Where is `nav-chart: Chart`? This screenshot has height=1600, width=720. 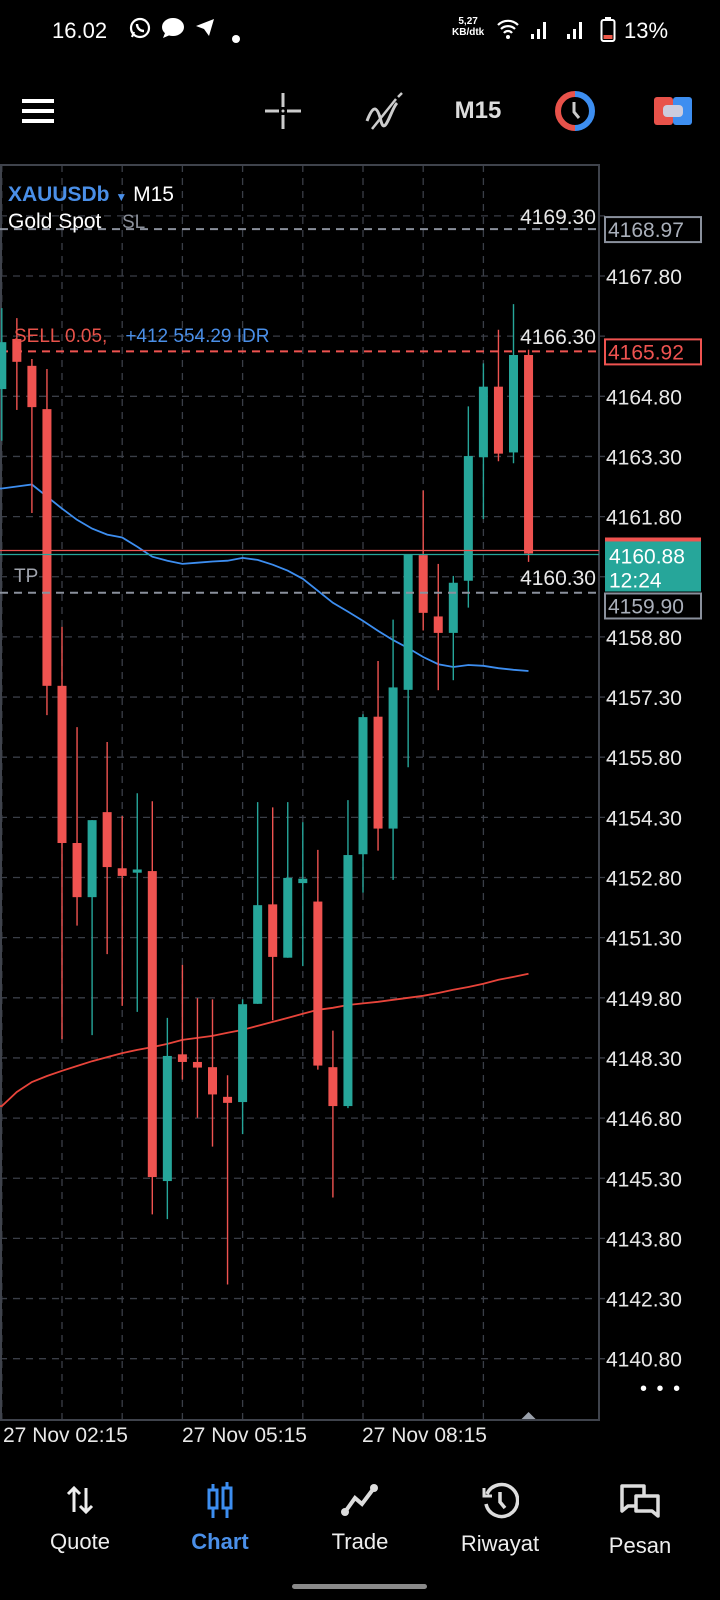
nav-chart: Chart is located at coordinates (220, 1518).